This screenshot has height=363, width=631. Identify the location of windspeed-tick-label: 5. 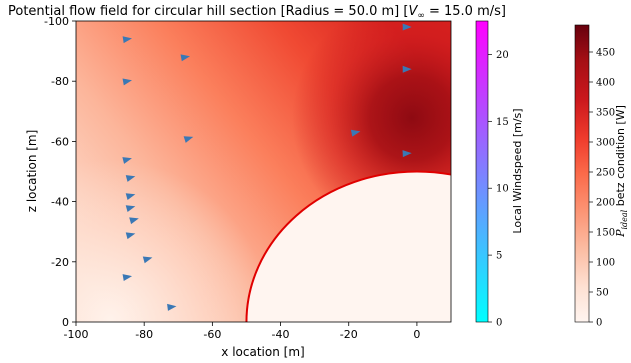
(499, 256).